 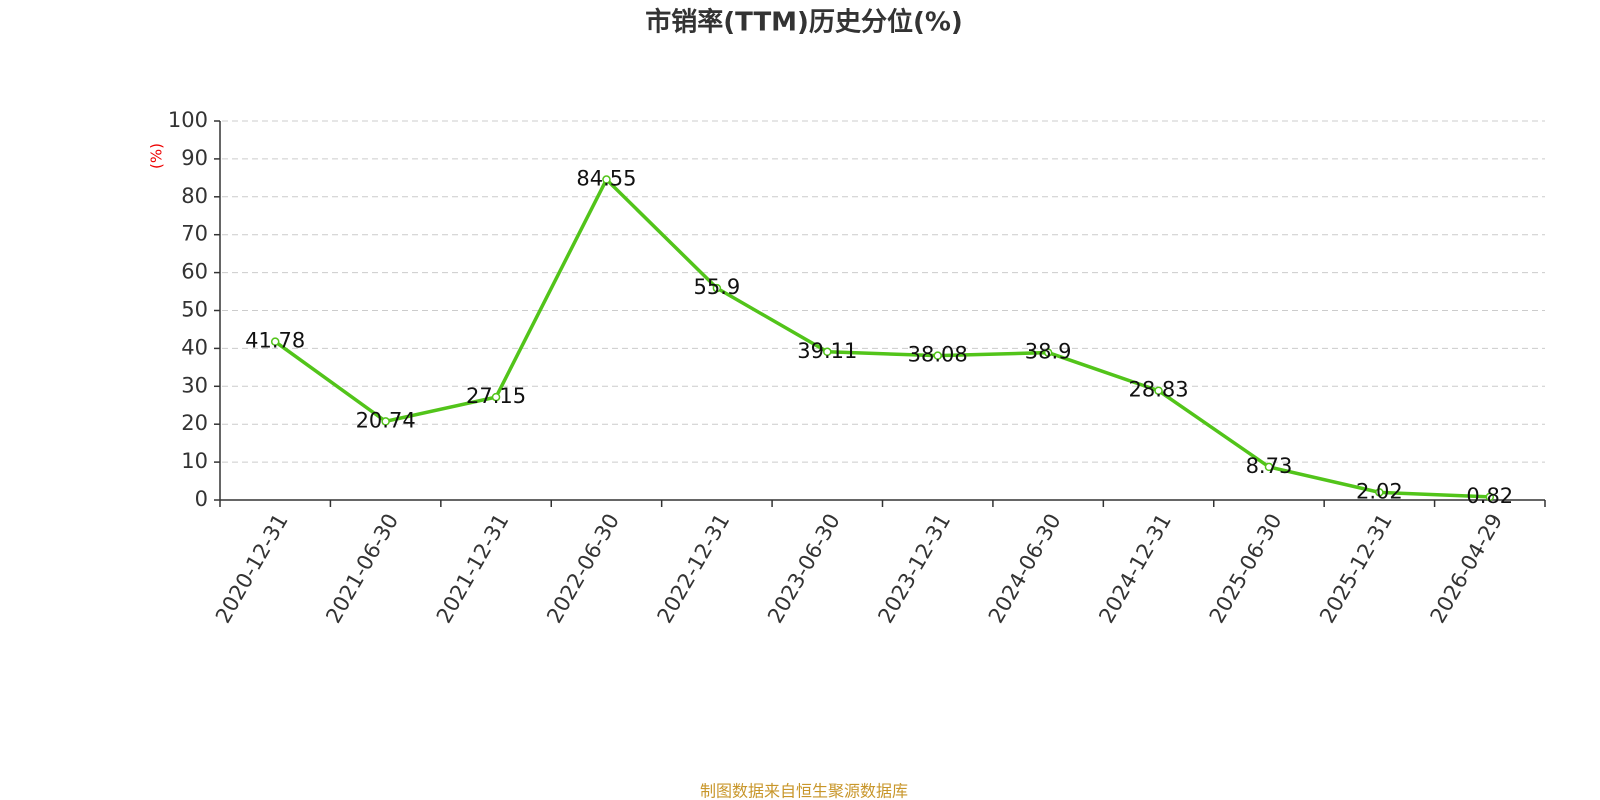 What do you see at coordinates (914, 569) in the screenshot?
I see `x-tick-label: 2023-12-31` at bounding box center [914, 569].